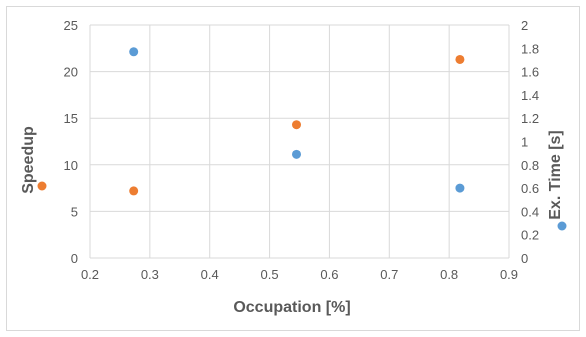 Image resolution: width=586 pixels, height=337 pixels. I want to click on y2-axis-series-marker, so click(562, 226).